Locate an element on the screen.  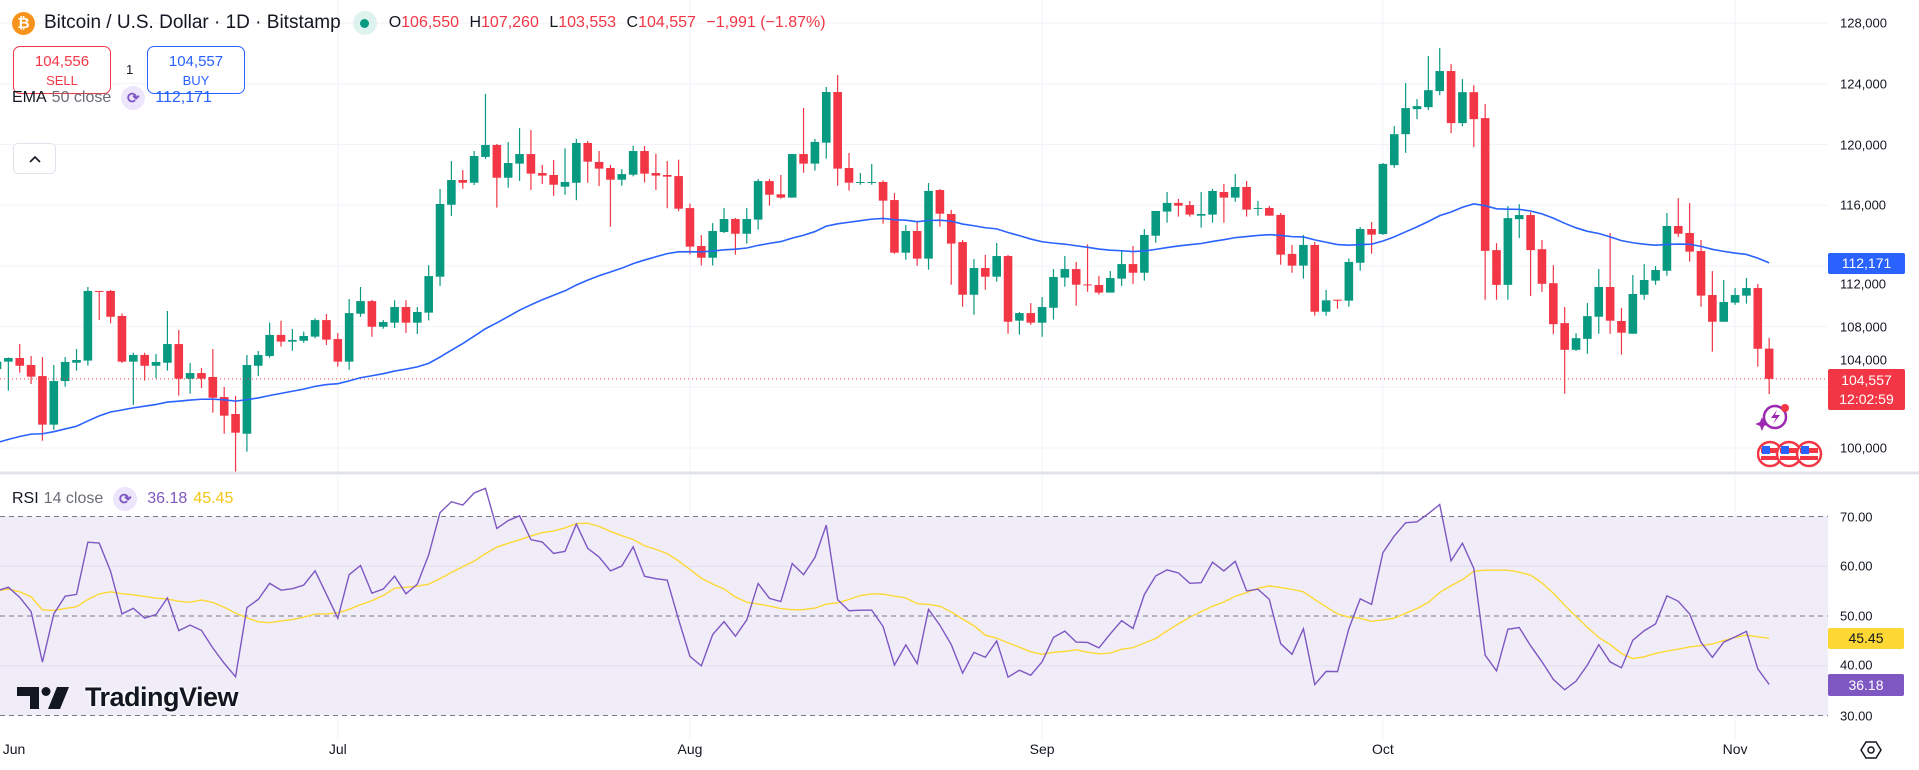
chevron-up-icon is located at coordinates (34, 159).